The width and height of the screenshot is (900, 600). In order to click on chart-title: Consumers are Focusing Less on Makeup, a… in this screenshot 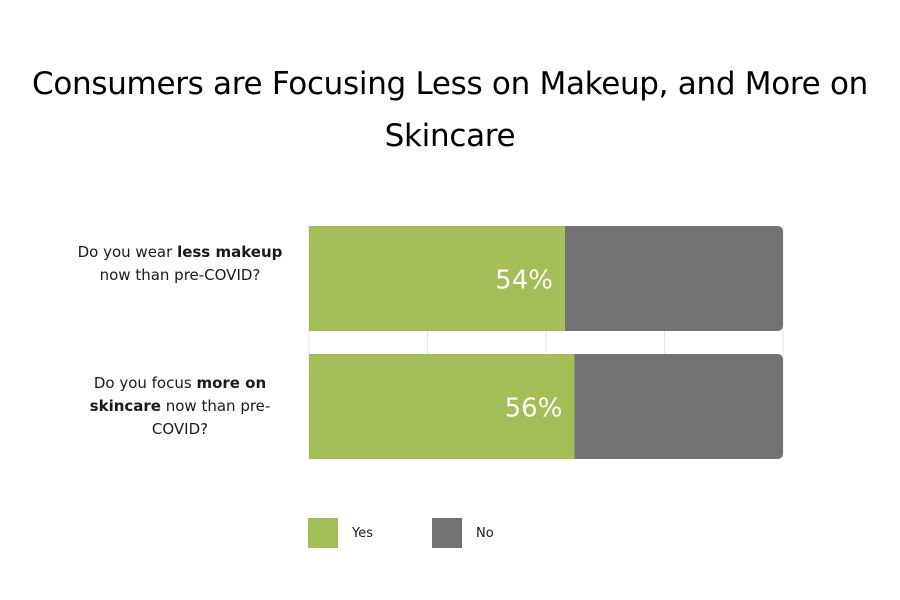, I will do `click(449, 110)`.